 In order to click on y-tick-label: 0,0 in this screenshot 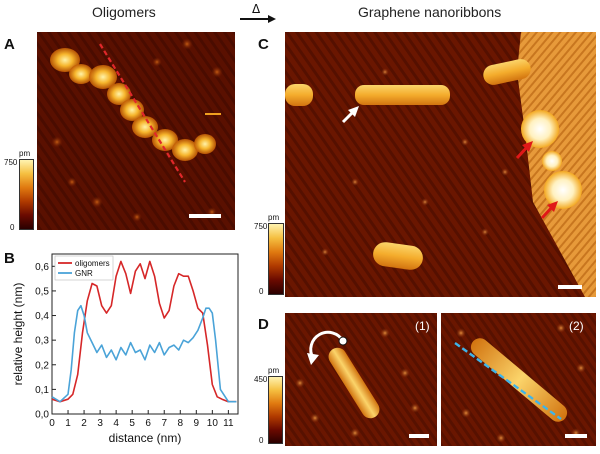, I will do `click(42, 415)`.